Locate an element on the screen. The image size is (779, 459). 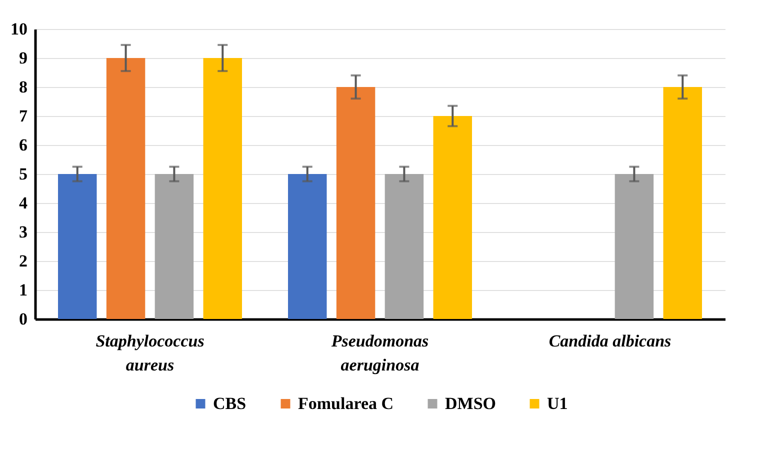
y-tick-label: 3 is located at coordinates (23, 232).